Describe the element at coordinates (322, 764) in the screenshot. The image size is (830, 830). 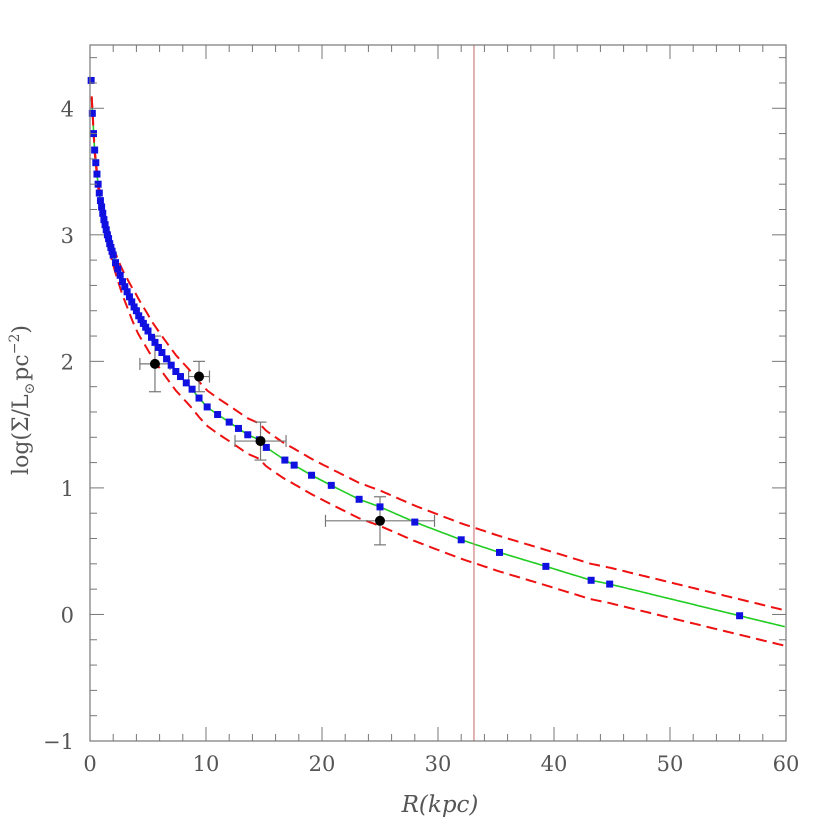
I see `x-tick-label: 20` at that location.